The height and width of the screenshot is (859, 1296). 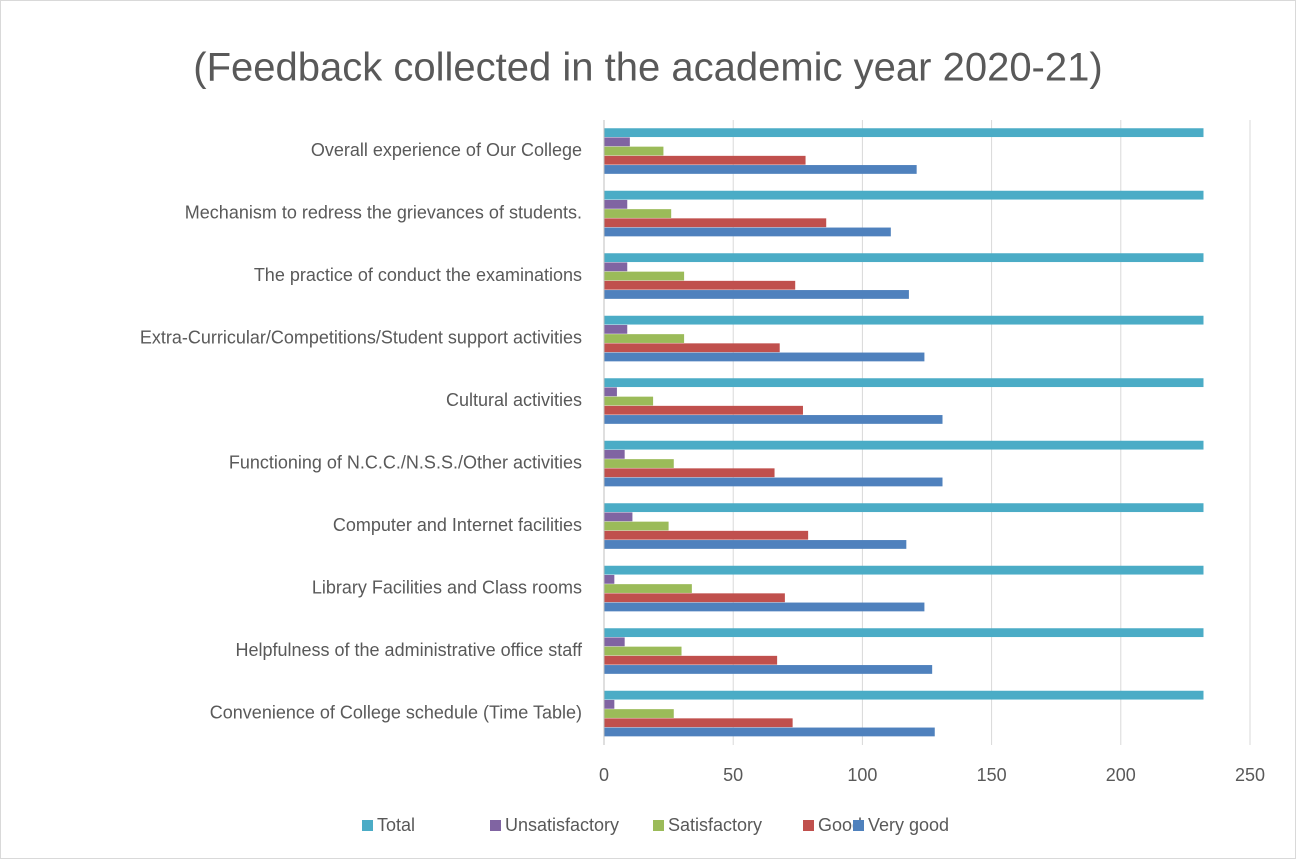 I want to click on legend-label: Unsatisfactory, so click(x=562, y=825).